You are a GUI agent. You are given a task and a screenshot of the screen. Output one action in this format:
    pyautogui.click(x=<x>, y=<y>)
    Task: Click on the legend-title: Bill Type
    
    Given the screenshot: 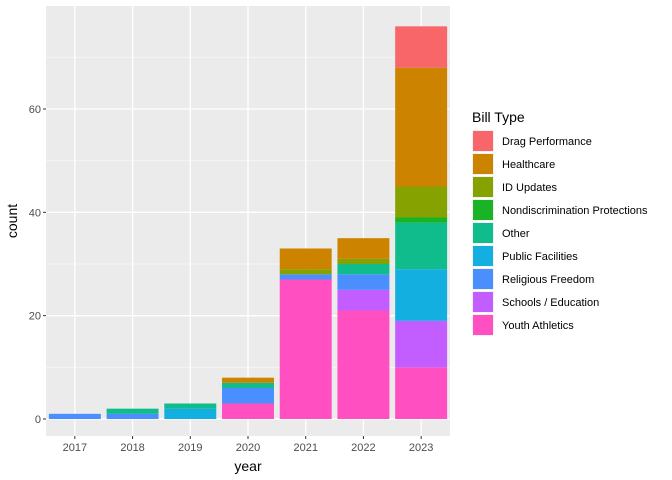 What is the action you would take?
    pyautogui.click(x=498, y=117)
    